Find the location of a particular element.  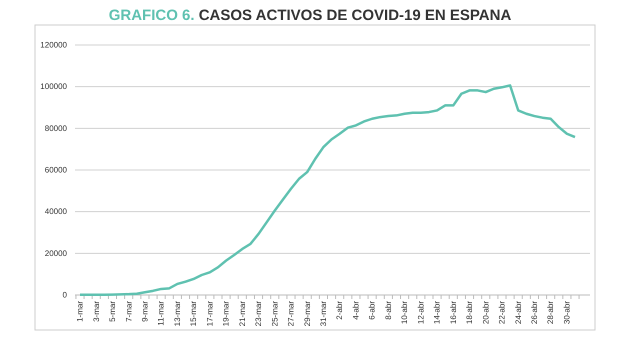

x-tick-label: 4-abr is located at coordinates (355, 310).